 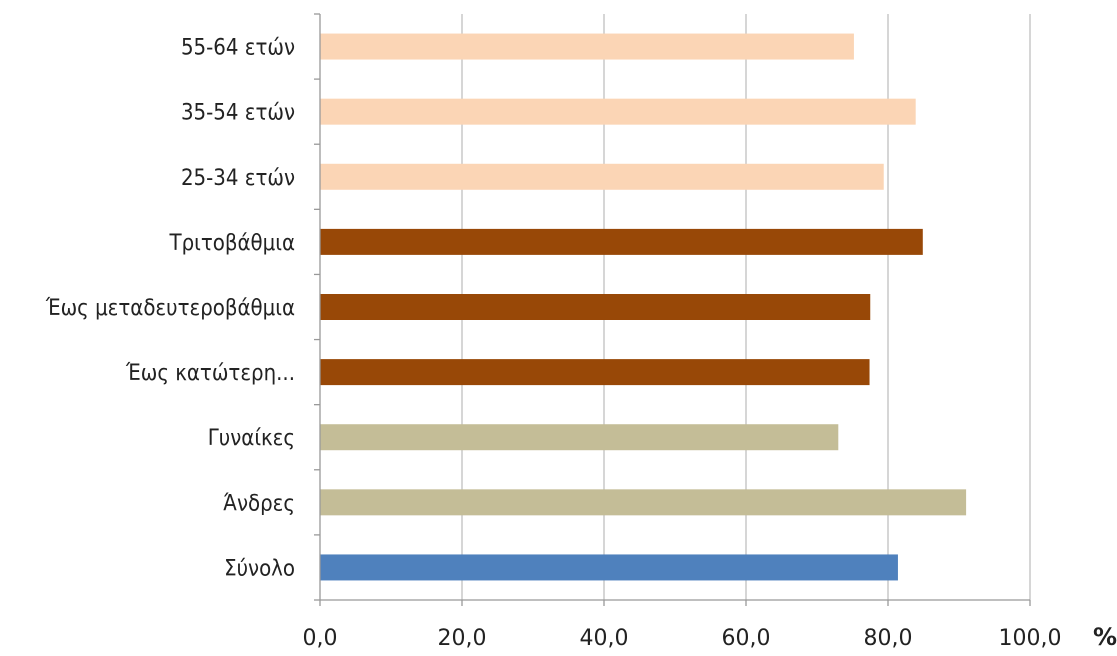 What do you see at coordinates (238, 178) in the screenshot?
I see `category-label-2: 25-34 ετών` at bounding box center [238, 178].